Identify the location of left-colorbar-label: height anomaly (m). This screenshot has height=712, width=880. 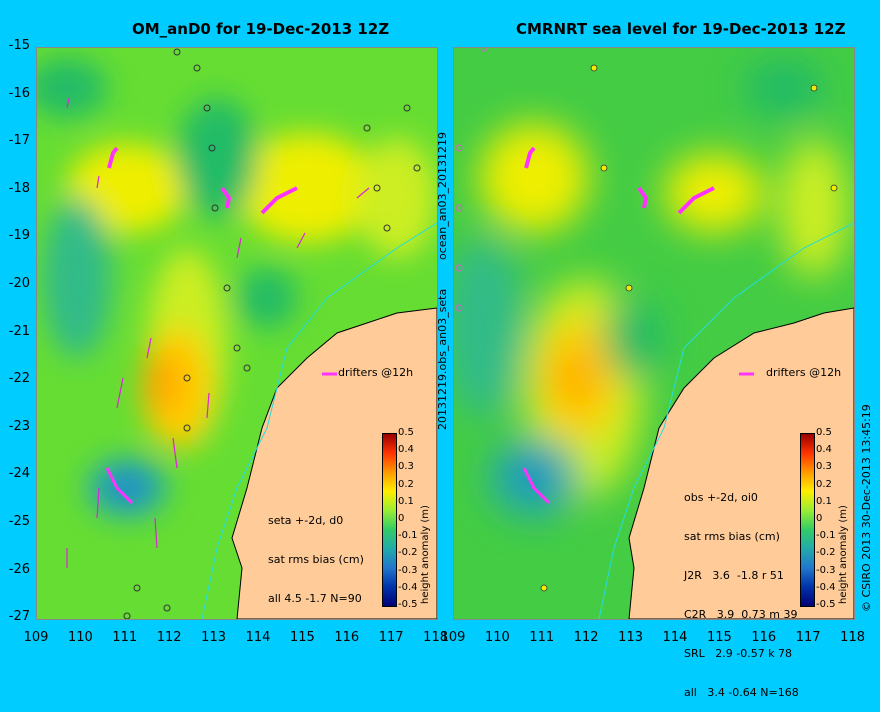
(425, 554).